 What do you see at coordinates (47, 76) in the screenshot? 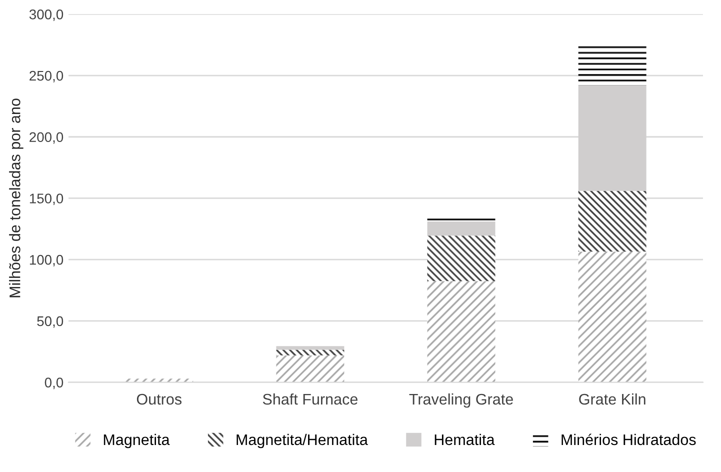
I see `y-tick-label: 250,0` at bounding box center [47, 76].